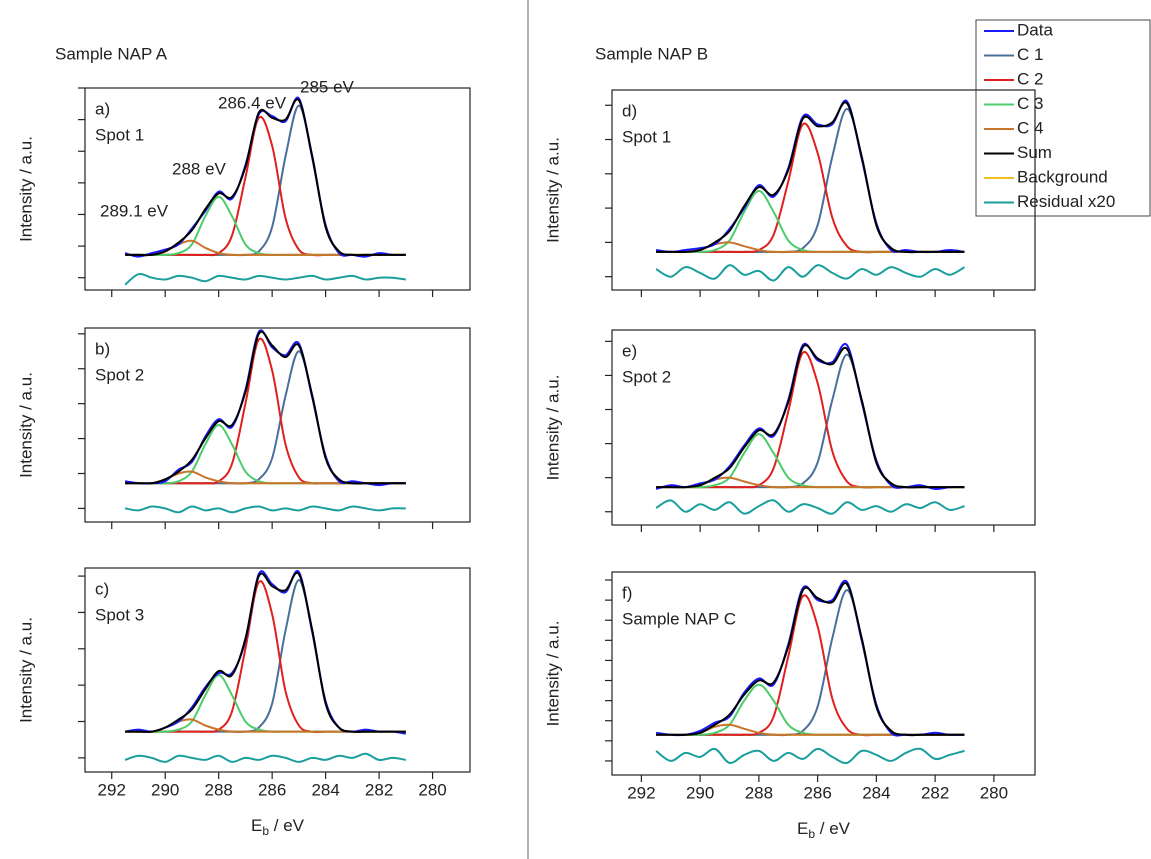 This screenshot has height=859, width=1151. What do you see at coordinates (1062, 176) in the screenshot?
I see `legend-label: Background` at bounding box center [1062, 176].